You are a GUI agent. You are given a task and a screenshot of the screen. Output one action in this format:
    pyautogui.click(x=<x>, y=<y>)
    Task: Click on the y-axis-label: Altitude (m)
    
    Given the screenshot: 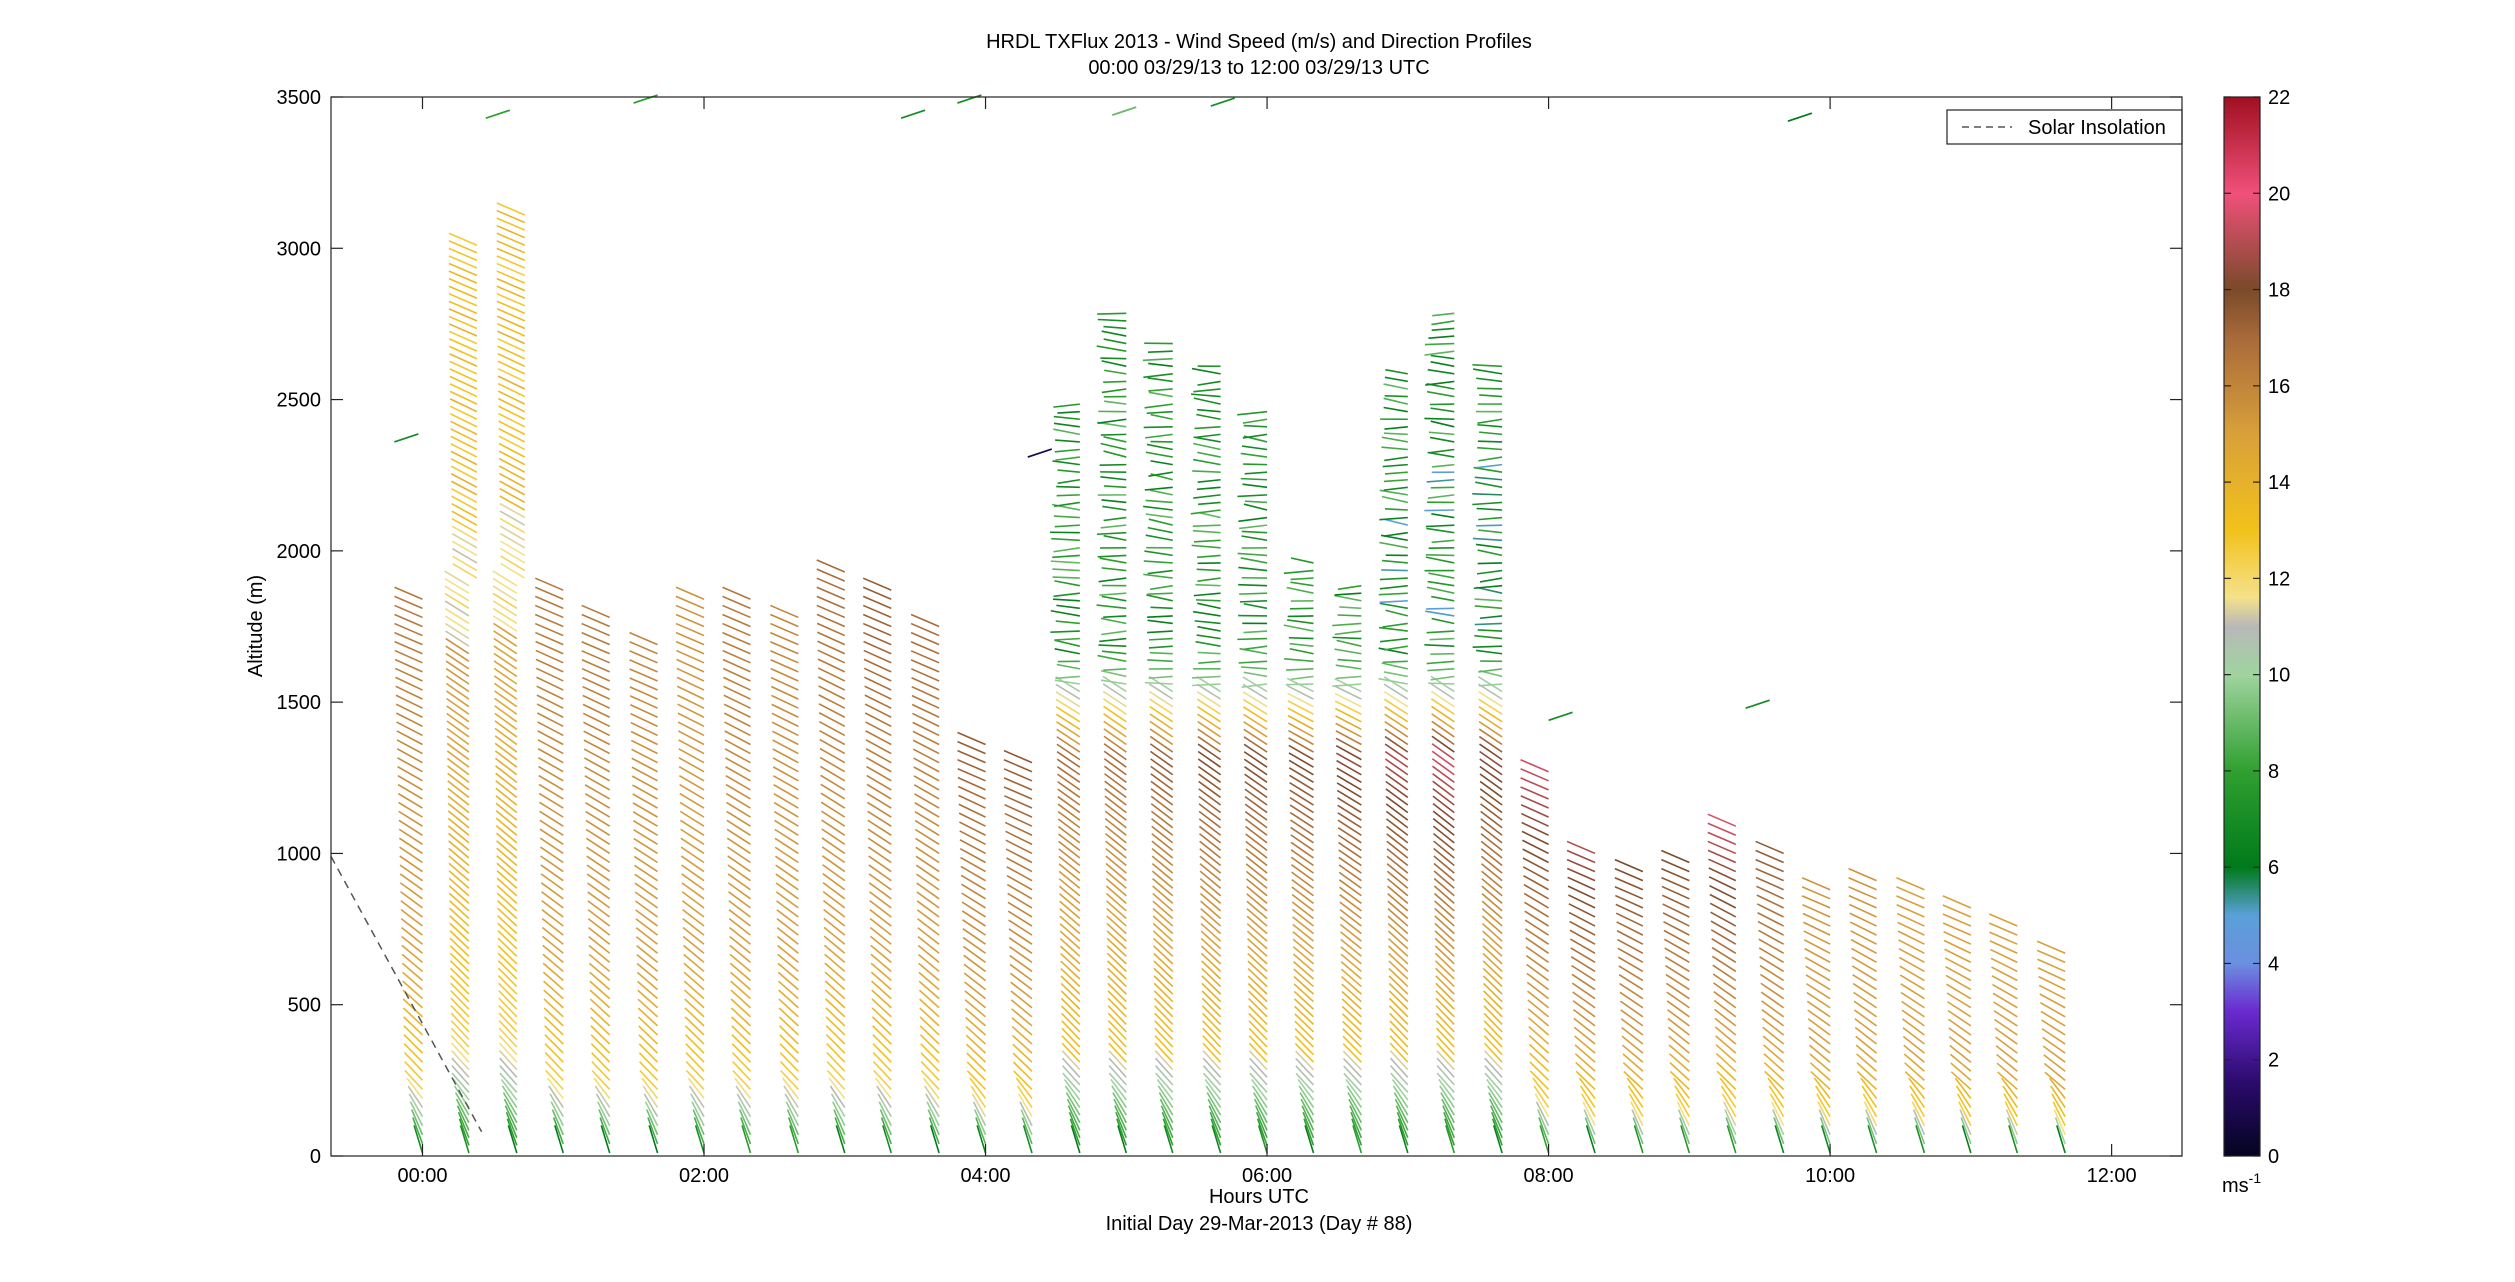 What is the action you would take?
    pyautogui.click(x=256, y=626)
    